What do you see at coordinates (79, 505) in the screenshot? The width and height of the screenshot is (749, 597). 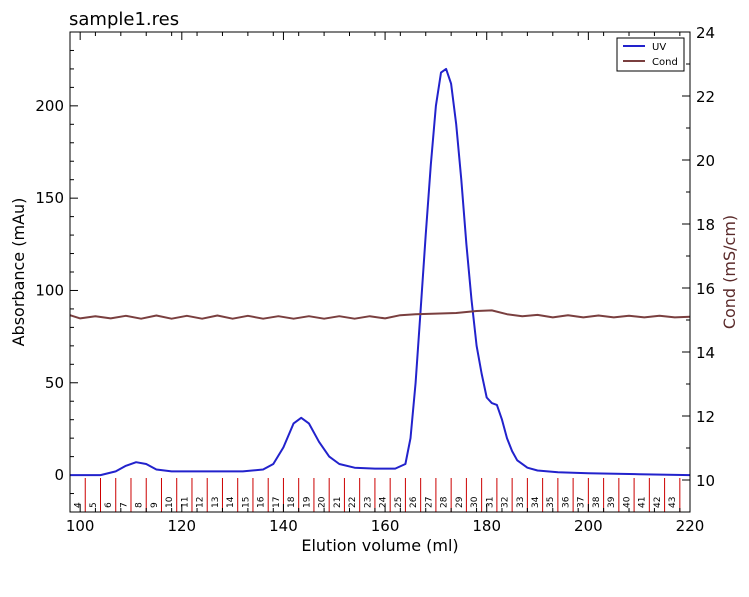 I see `fraction-label: 4` at bounding box center [79, 505].